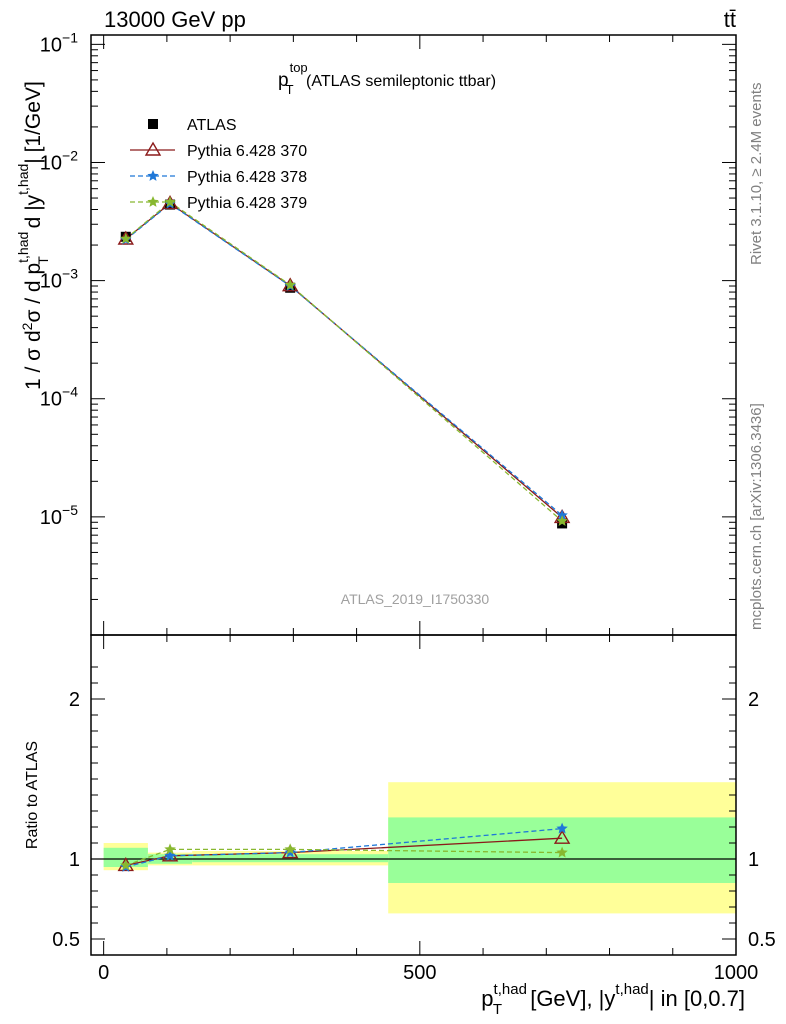  Describe the element at coordinates (736, 973) in the screenshot. I see `x-tick-label: 1000` at that location.